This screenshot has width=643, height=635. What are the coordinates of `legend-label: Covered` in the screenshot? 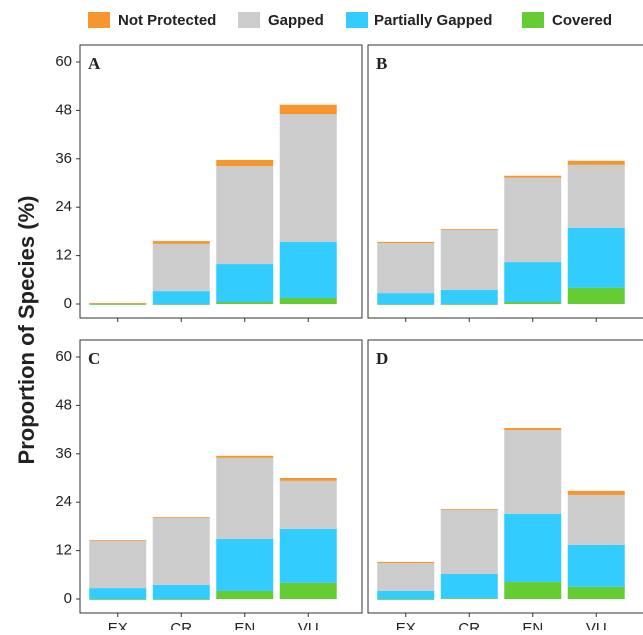 It's located at (582, 20).